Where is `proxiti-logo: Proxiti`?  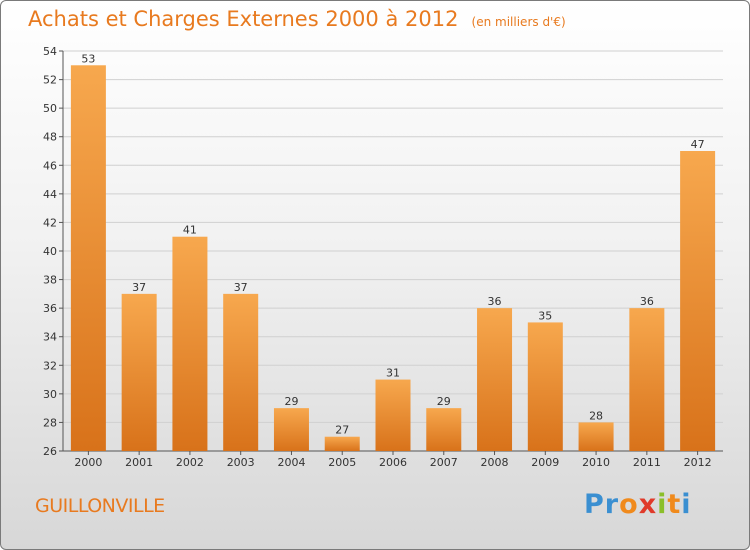 proxiti-logo: Proxiti is located at coordinates (638, 504).